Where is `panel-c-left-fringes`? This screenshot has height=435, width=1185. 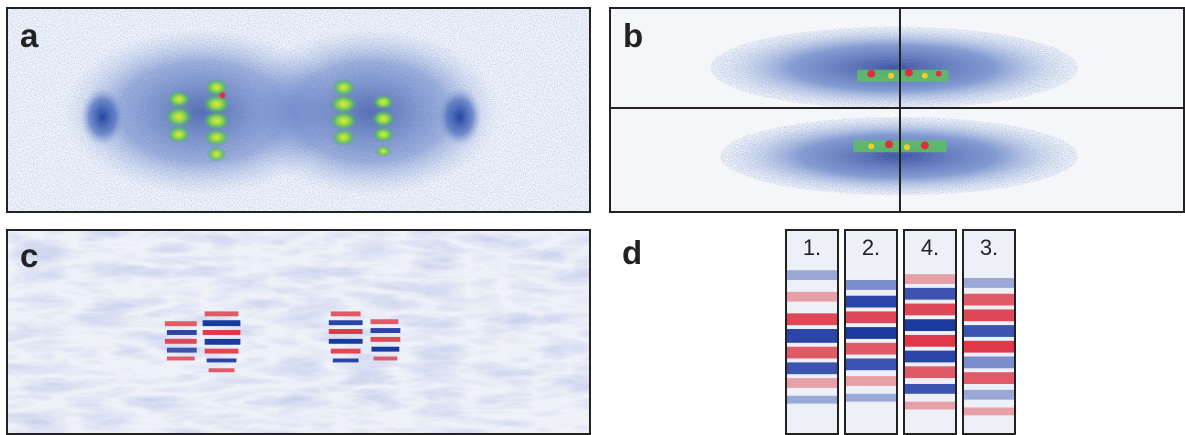
panel-c-left-fringes is located at coordinates (202, 342).